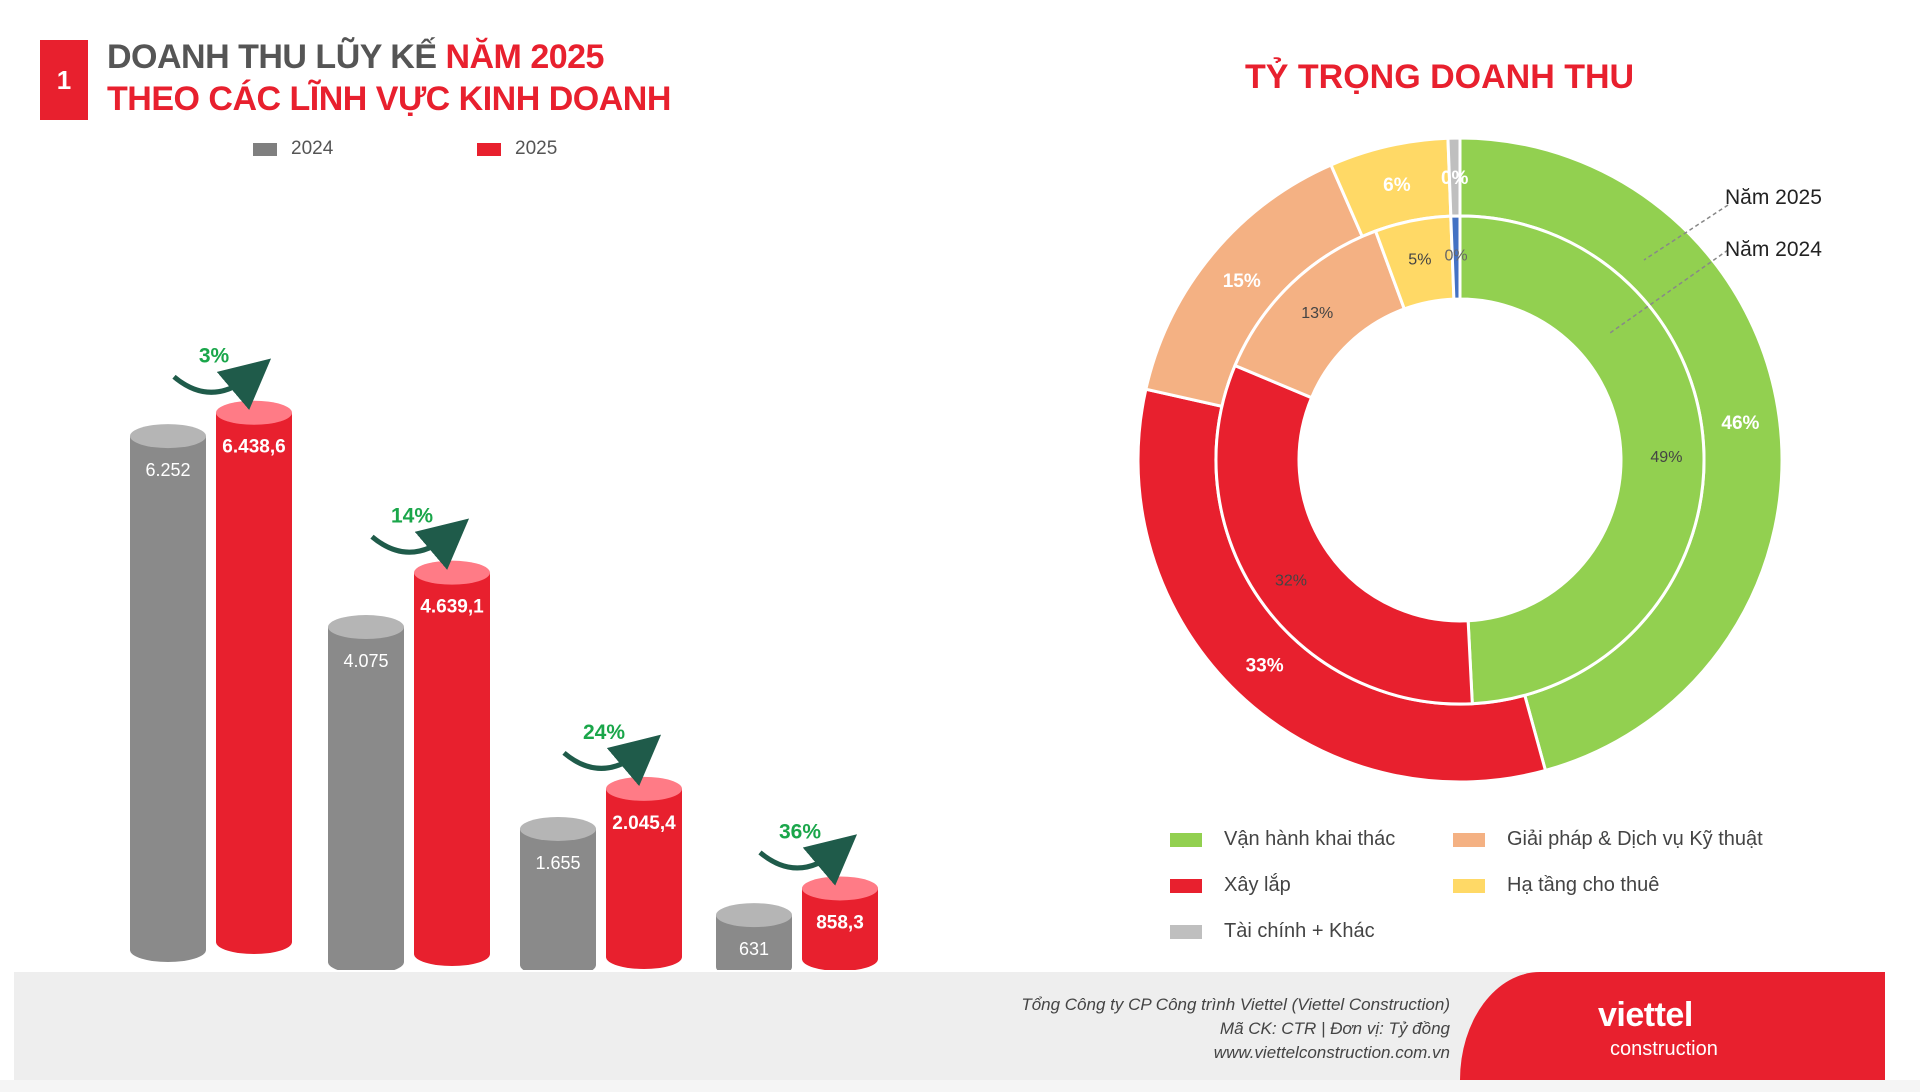 The height and width of the screenshot is (1092, 1920). Describe the element at coordinates (1299, 931) in the screenshot. I see `legend-text-tai-chinh: Tài chính + Khác` at that location.